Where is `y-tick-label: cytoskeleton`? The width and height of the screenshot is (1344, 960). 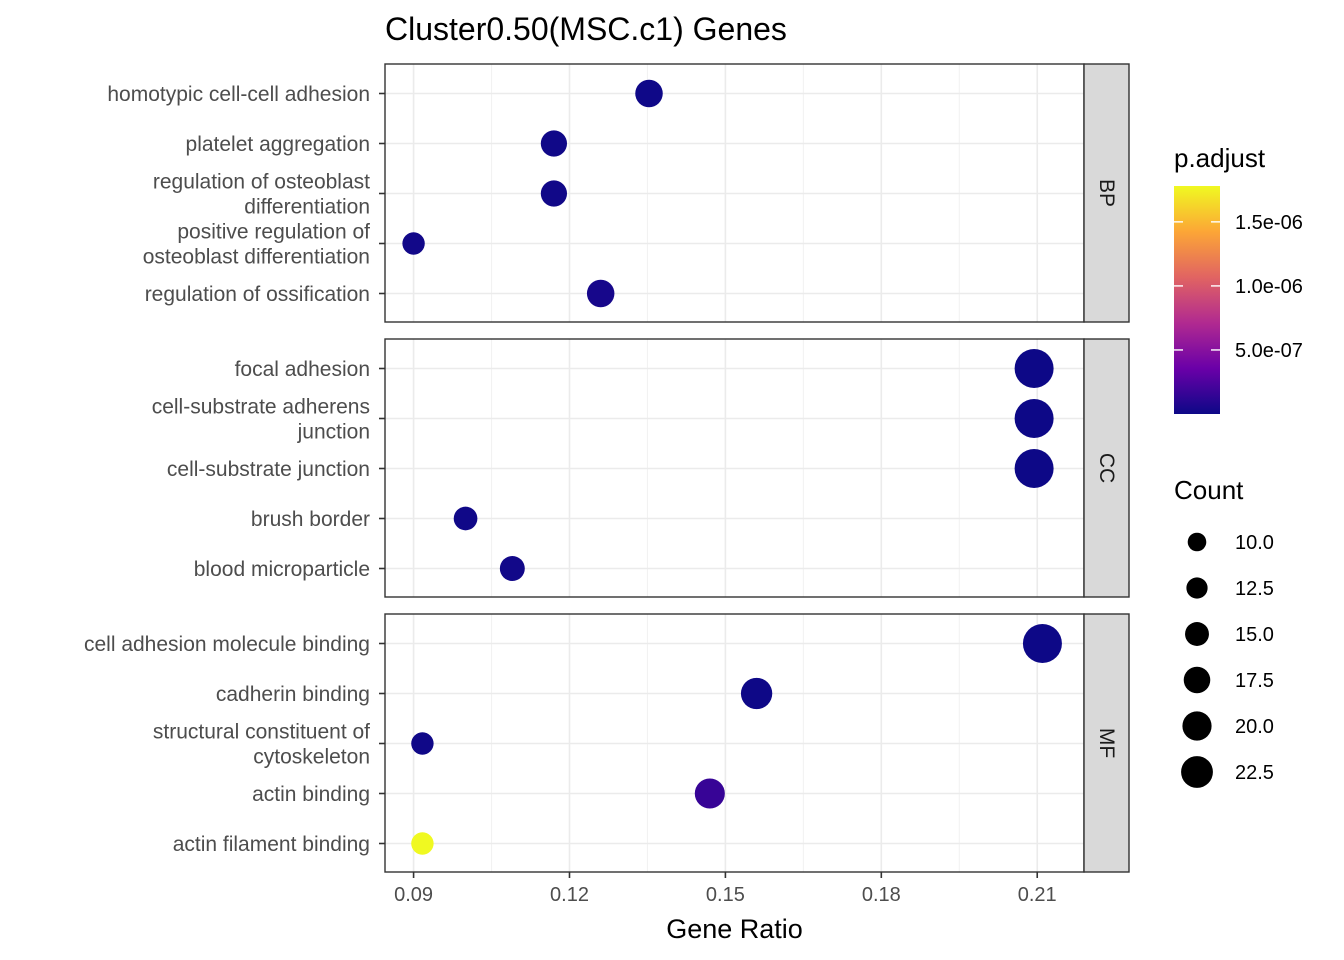 y-tick-label: cytoskeleton is located at coordinates (311, 757).